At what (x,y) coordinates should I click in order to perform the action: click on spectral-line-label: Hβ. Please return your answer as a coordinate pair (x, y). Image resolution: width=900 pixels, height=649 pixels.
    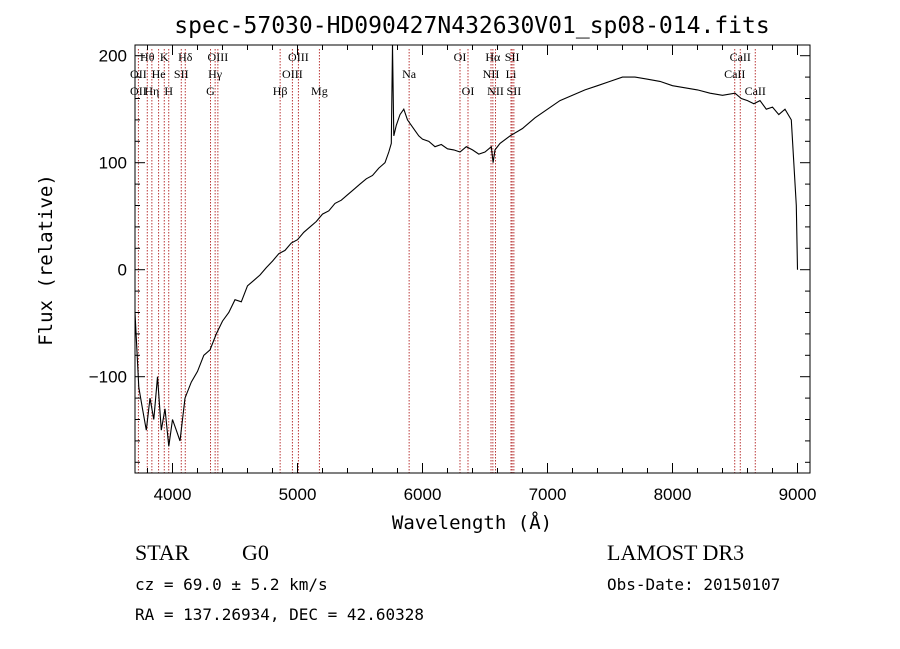
    Looking at the image, I should click on (280, 91).